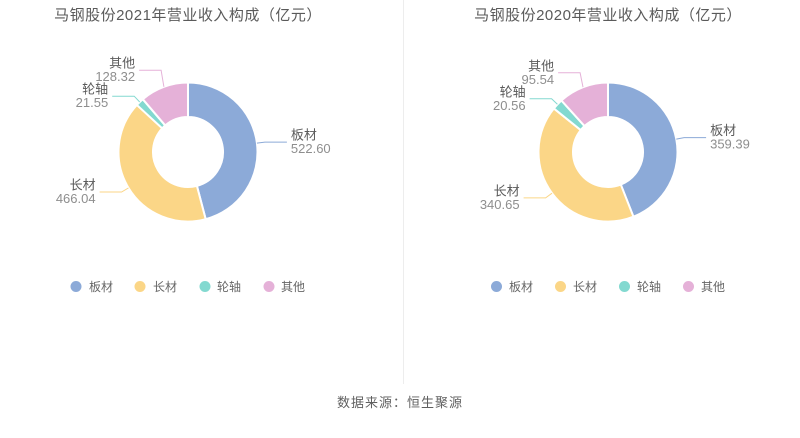  What do you see at coordinates (188, 15) in the screenshot?
I see `chart-title-2021: 马钢股份2021年营业收入构成（亿元）` at bounding box center [188, 15].